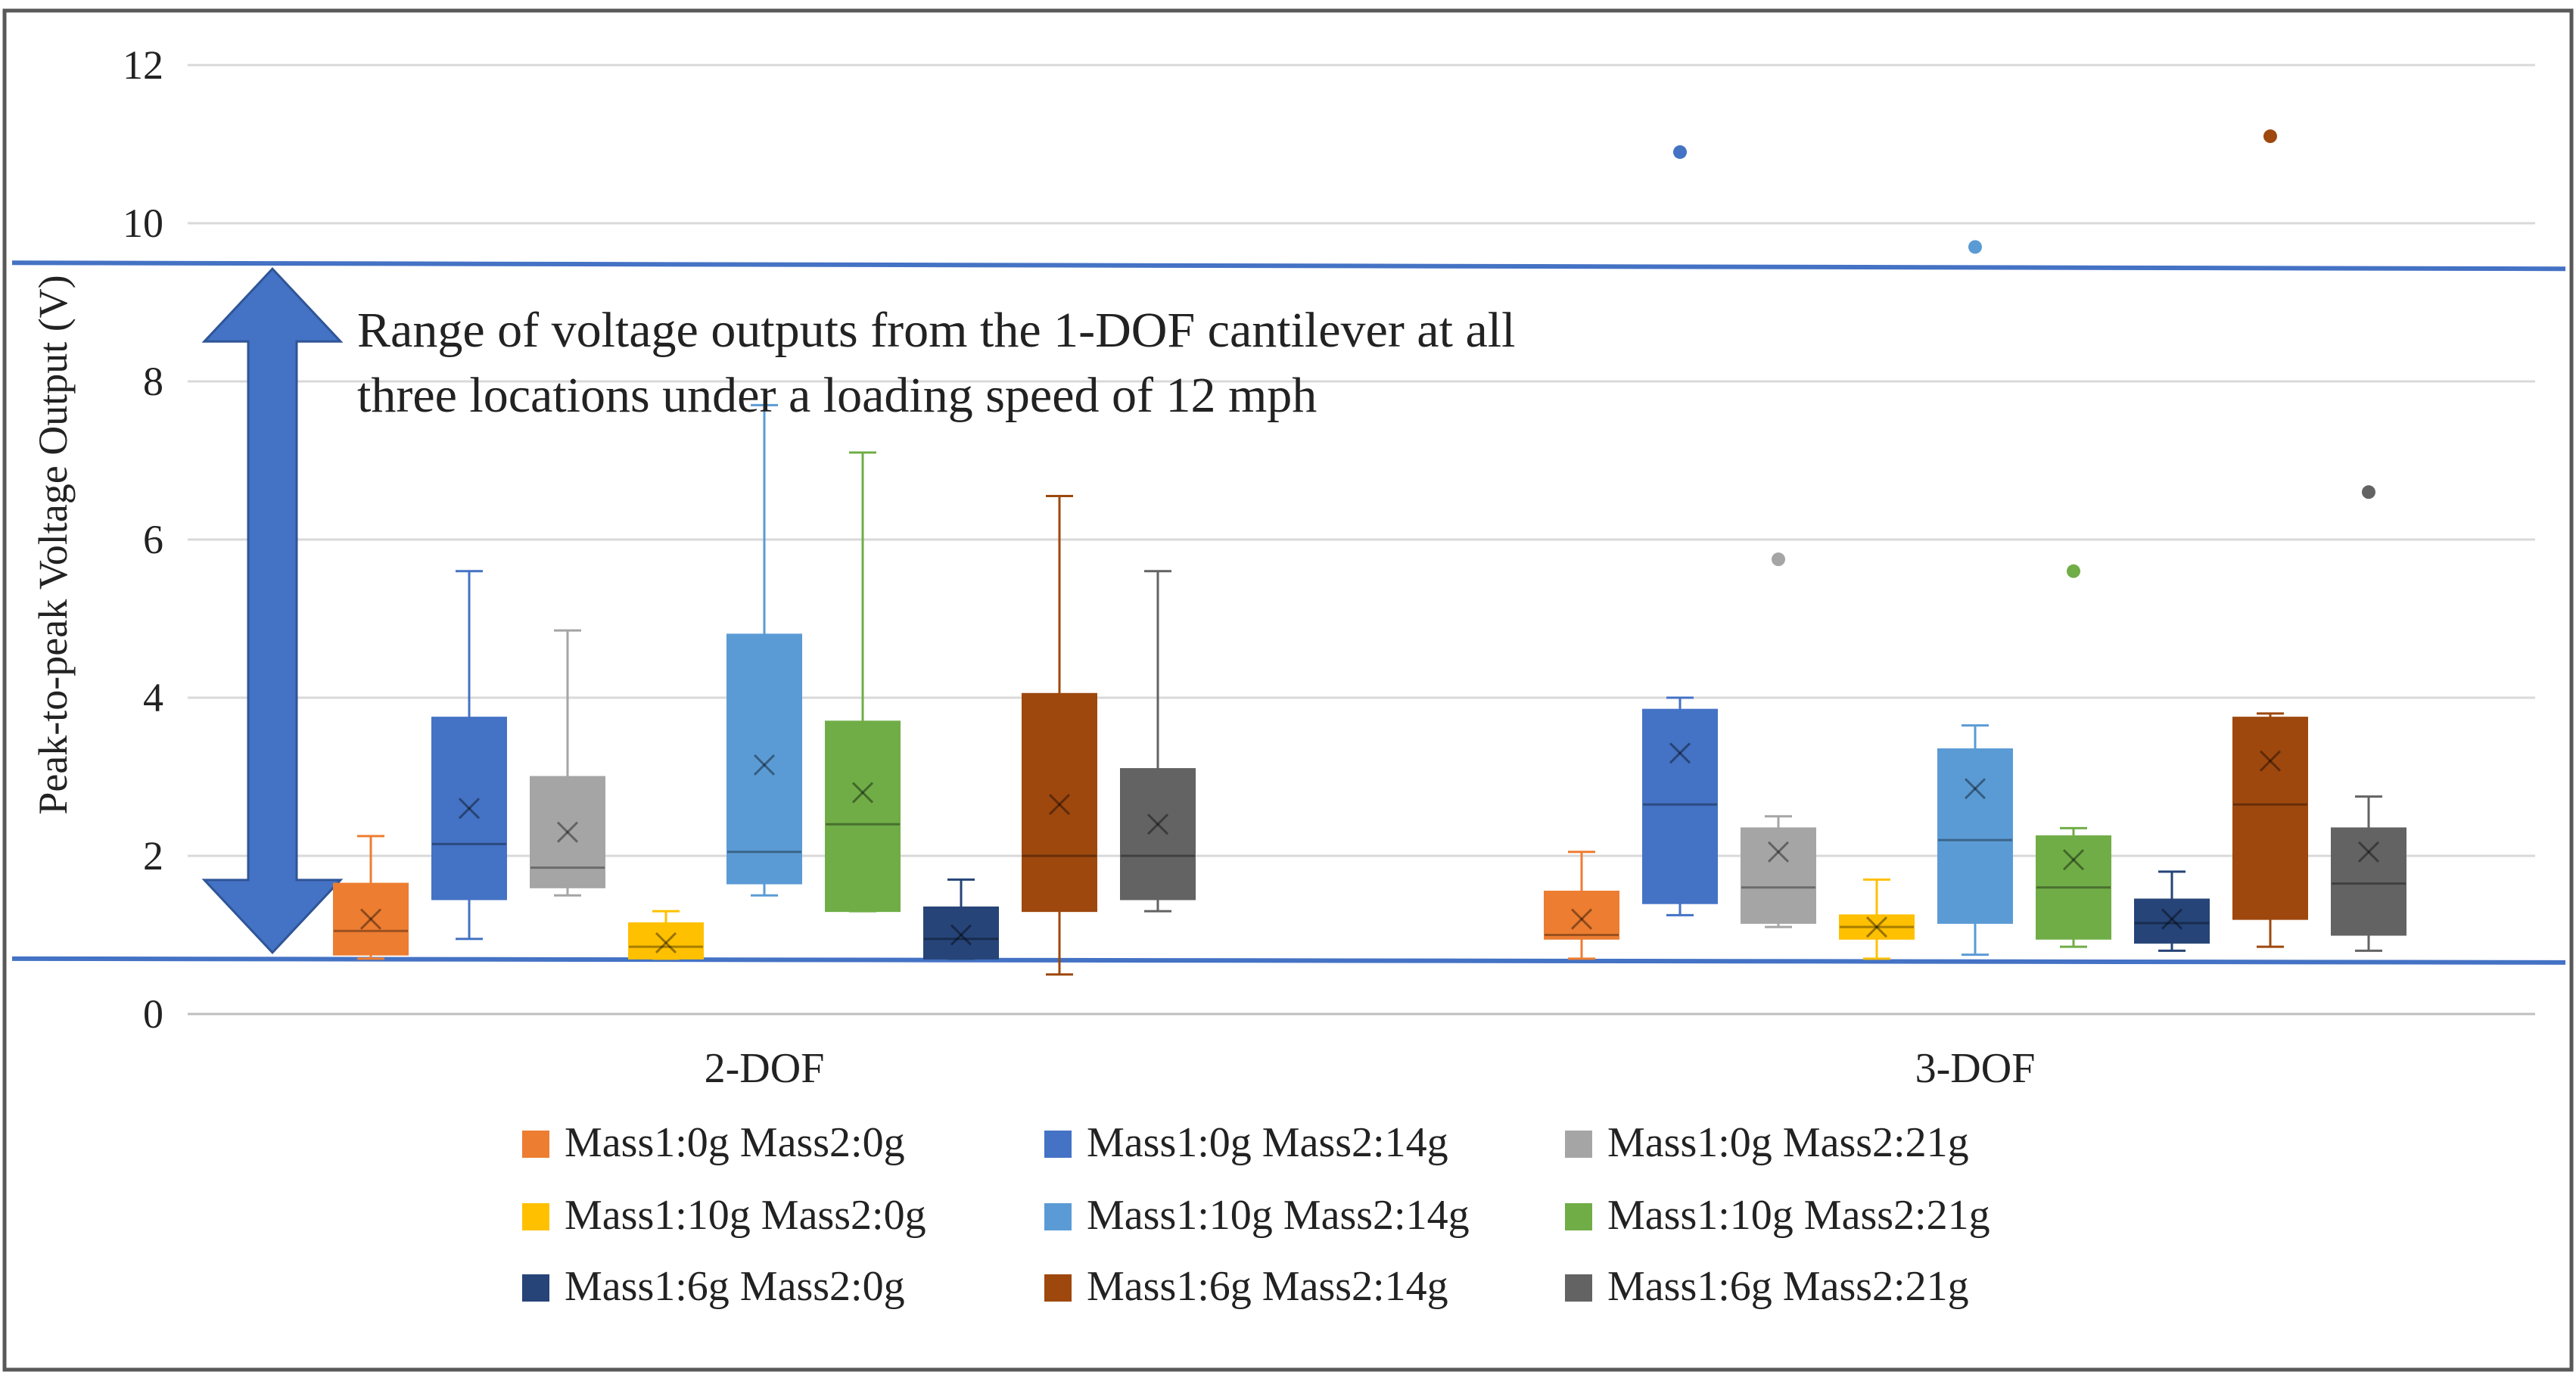 The image size is (2576, 1378). I want to click on y-tick-label: 8, so click(153, 382).